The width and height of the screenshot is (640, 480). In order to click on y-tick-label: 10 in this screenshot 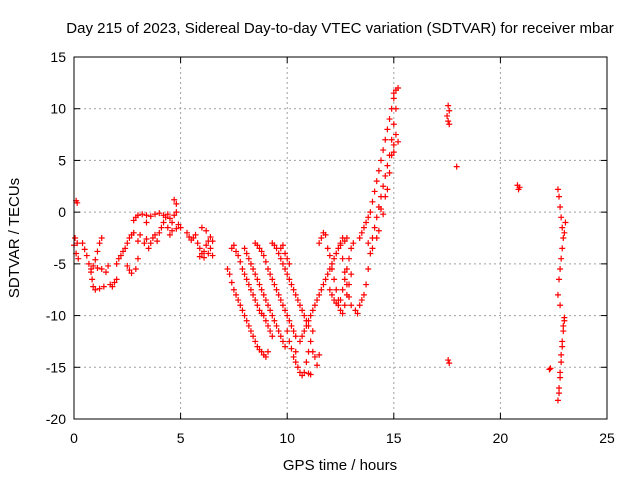, I will do `click(58, 109)`.